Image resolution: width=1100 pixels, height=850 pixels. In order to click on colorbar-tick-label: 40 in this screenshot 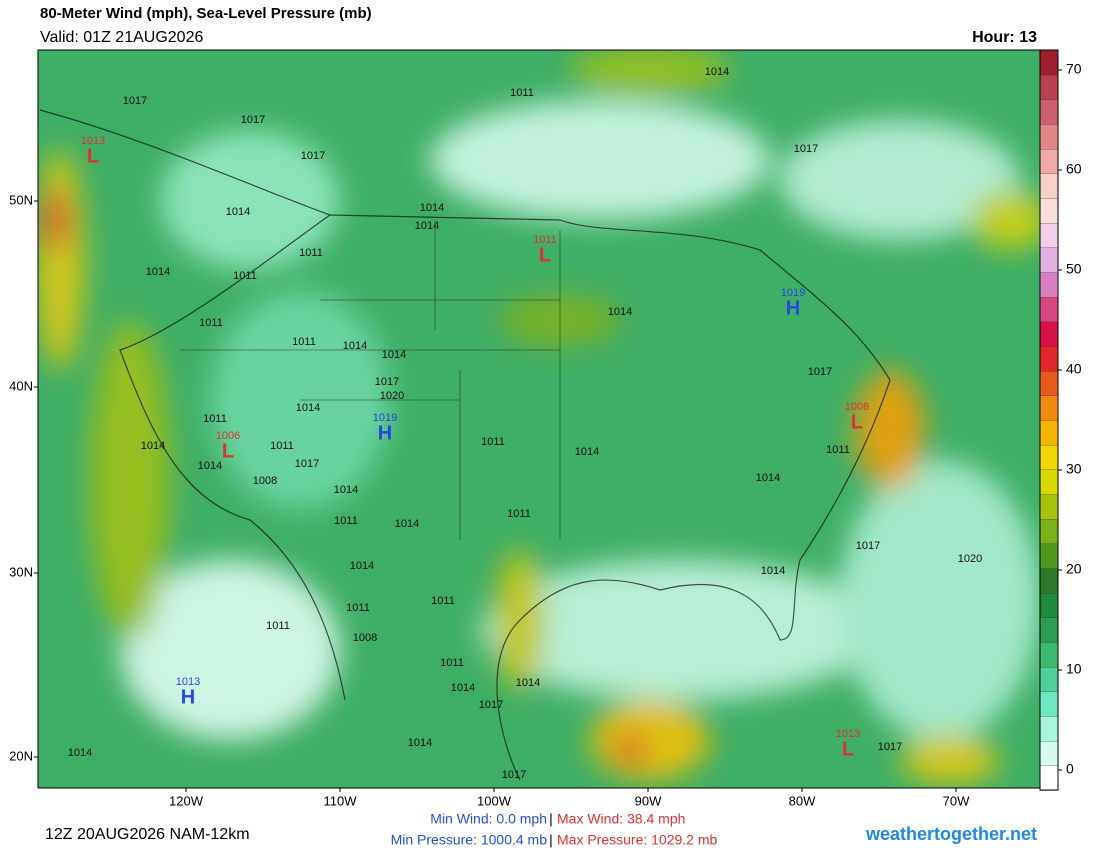, I will do `click(1074, 369)`.